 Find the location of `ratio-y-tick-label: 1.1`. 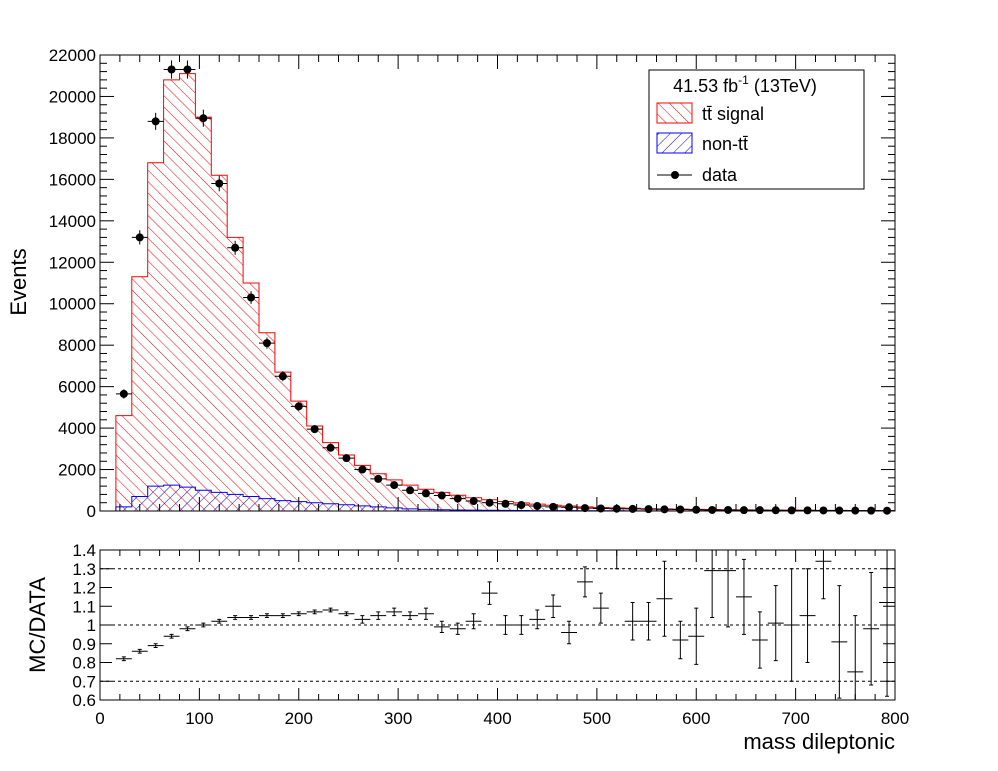

ratio-y-tick-label: 1.1 is located at coordinates (84, 606).